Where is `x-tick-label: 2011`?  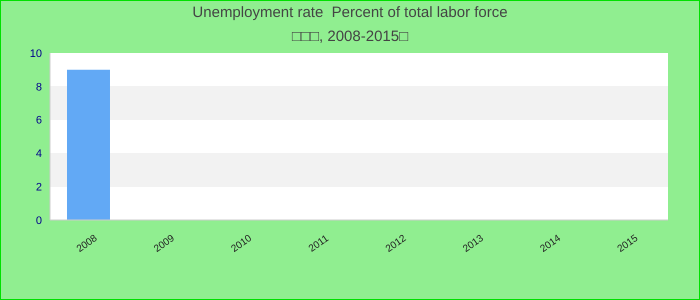
x-tick-label: 2011 is located at coordinates (319, 244).